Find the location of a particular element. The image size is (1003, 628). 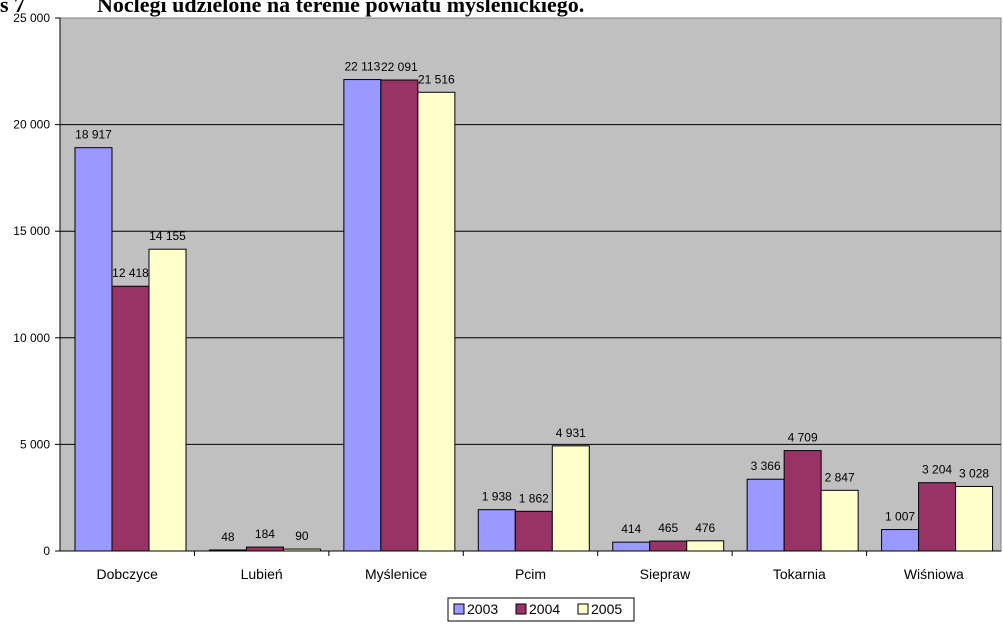

data-label: 90 is located at coordinates (302, 536).